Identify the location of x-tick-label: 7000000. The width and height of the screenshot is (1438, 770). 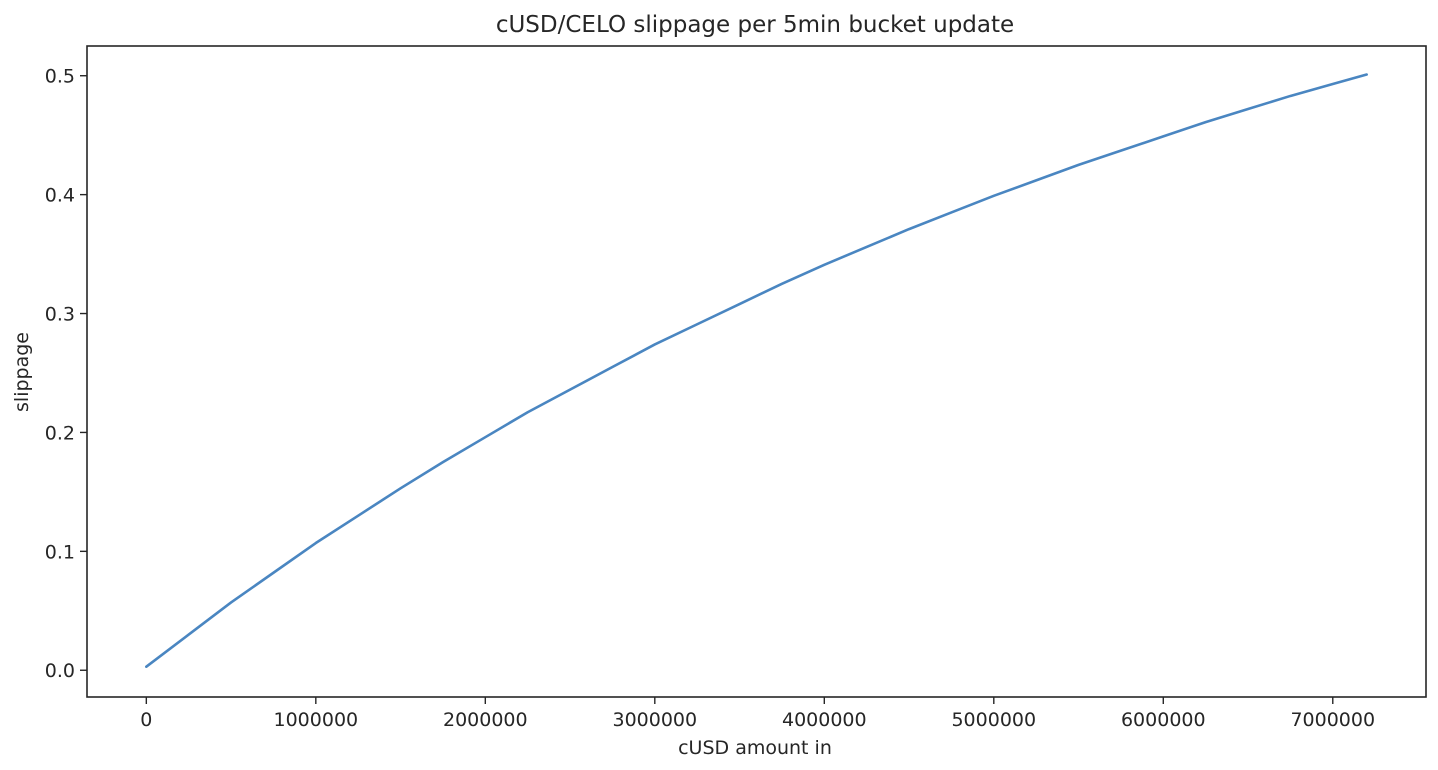
(1332, 720).